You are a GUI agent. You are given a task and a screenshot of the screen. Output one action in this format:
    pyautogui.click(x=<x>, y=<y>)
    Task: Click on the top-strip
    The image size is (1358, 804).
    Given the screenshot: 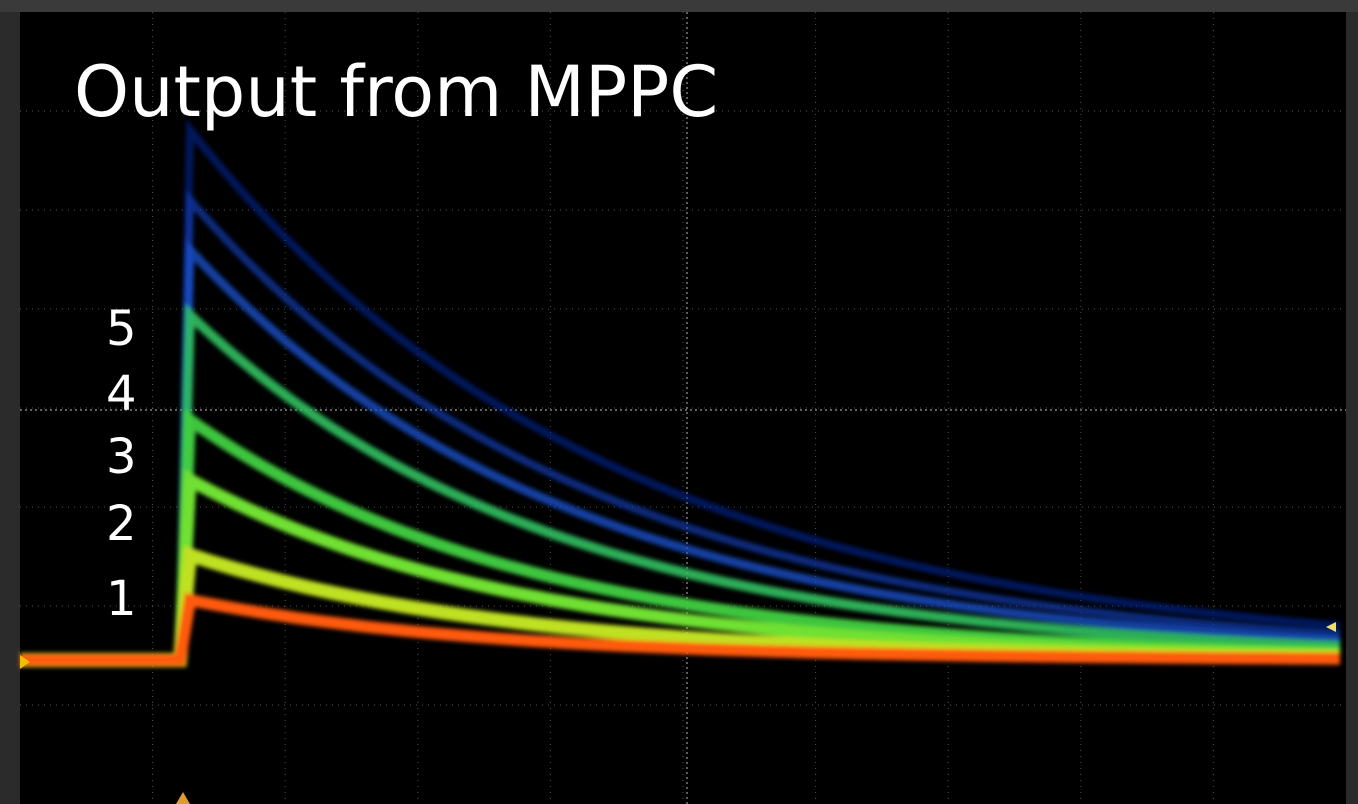 What is the action you would take?
    pyautogui.click(x=679, y=6)
    